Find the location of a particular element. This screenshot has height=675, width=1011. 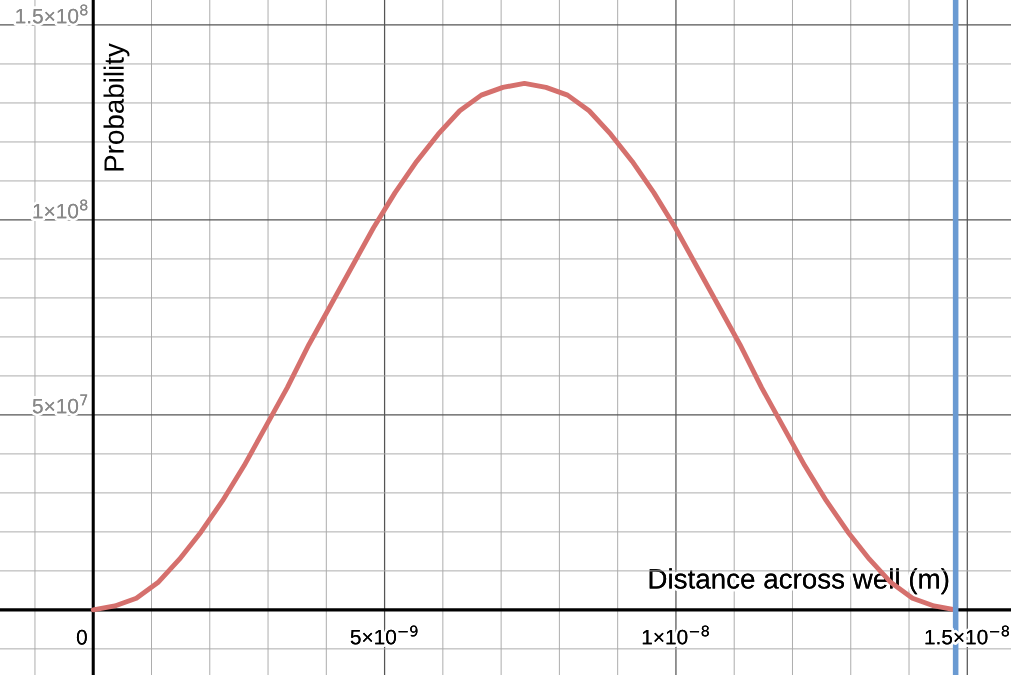

x-tick-label: 1×10$^{−8}$ is located at coordinates (675, 635).